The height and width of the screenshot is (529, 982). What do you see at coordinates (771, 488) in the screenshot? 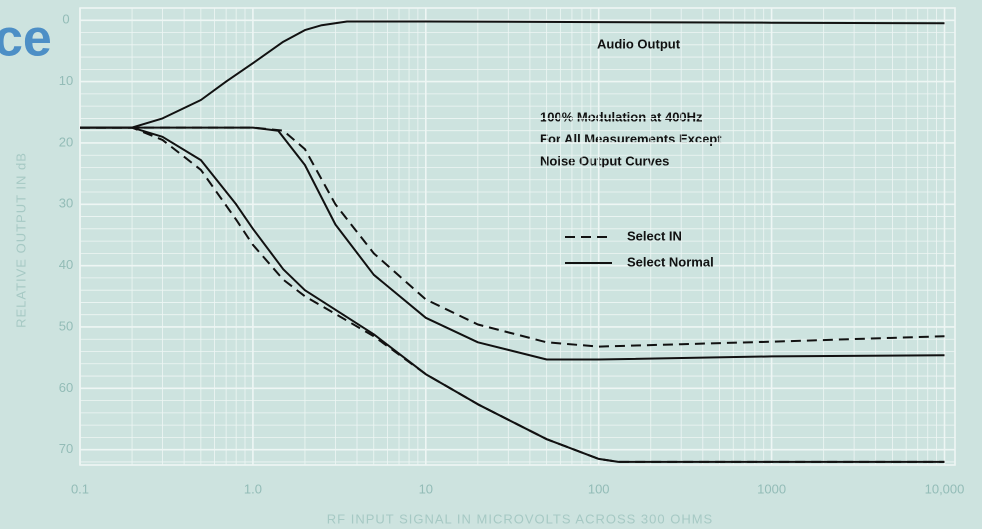
I see `x-tick-label: 1000` at bounding box center [771, 488].